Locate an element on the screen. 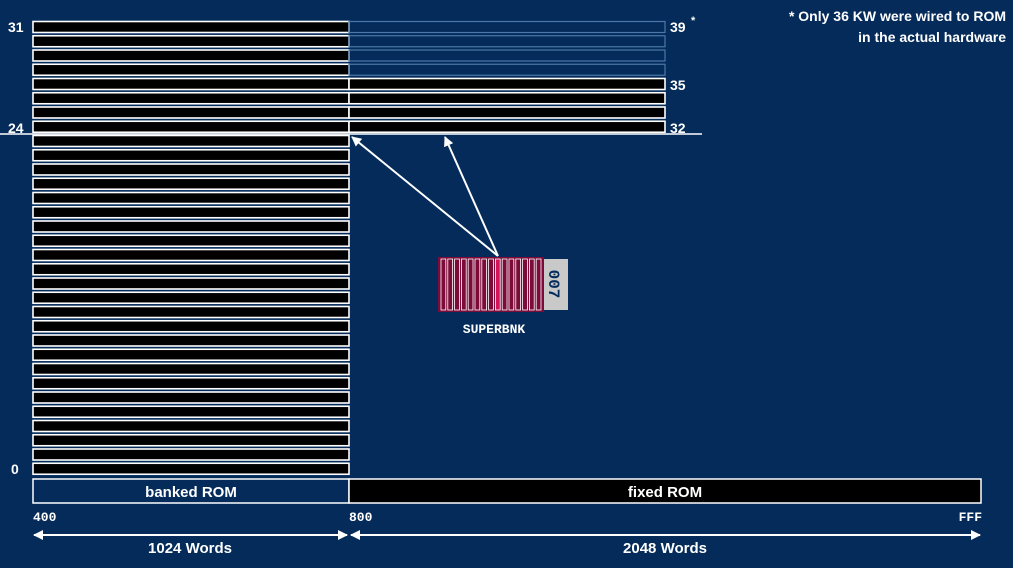  superbnk-register: 007 SUPERBNK is located at coordinates (503, 297).